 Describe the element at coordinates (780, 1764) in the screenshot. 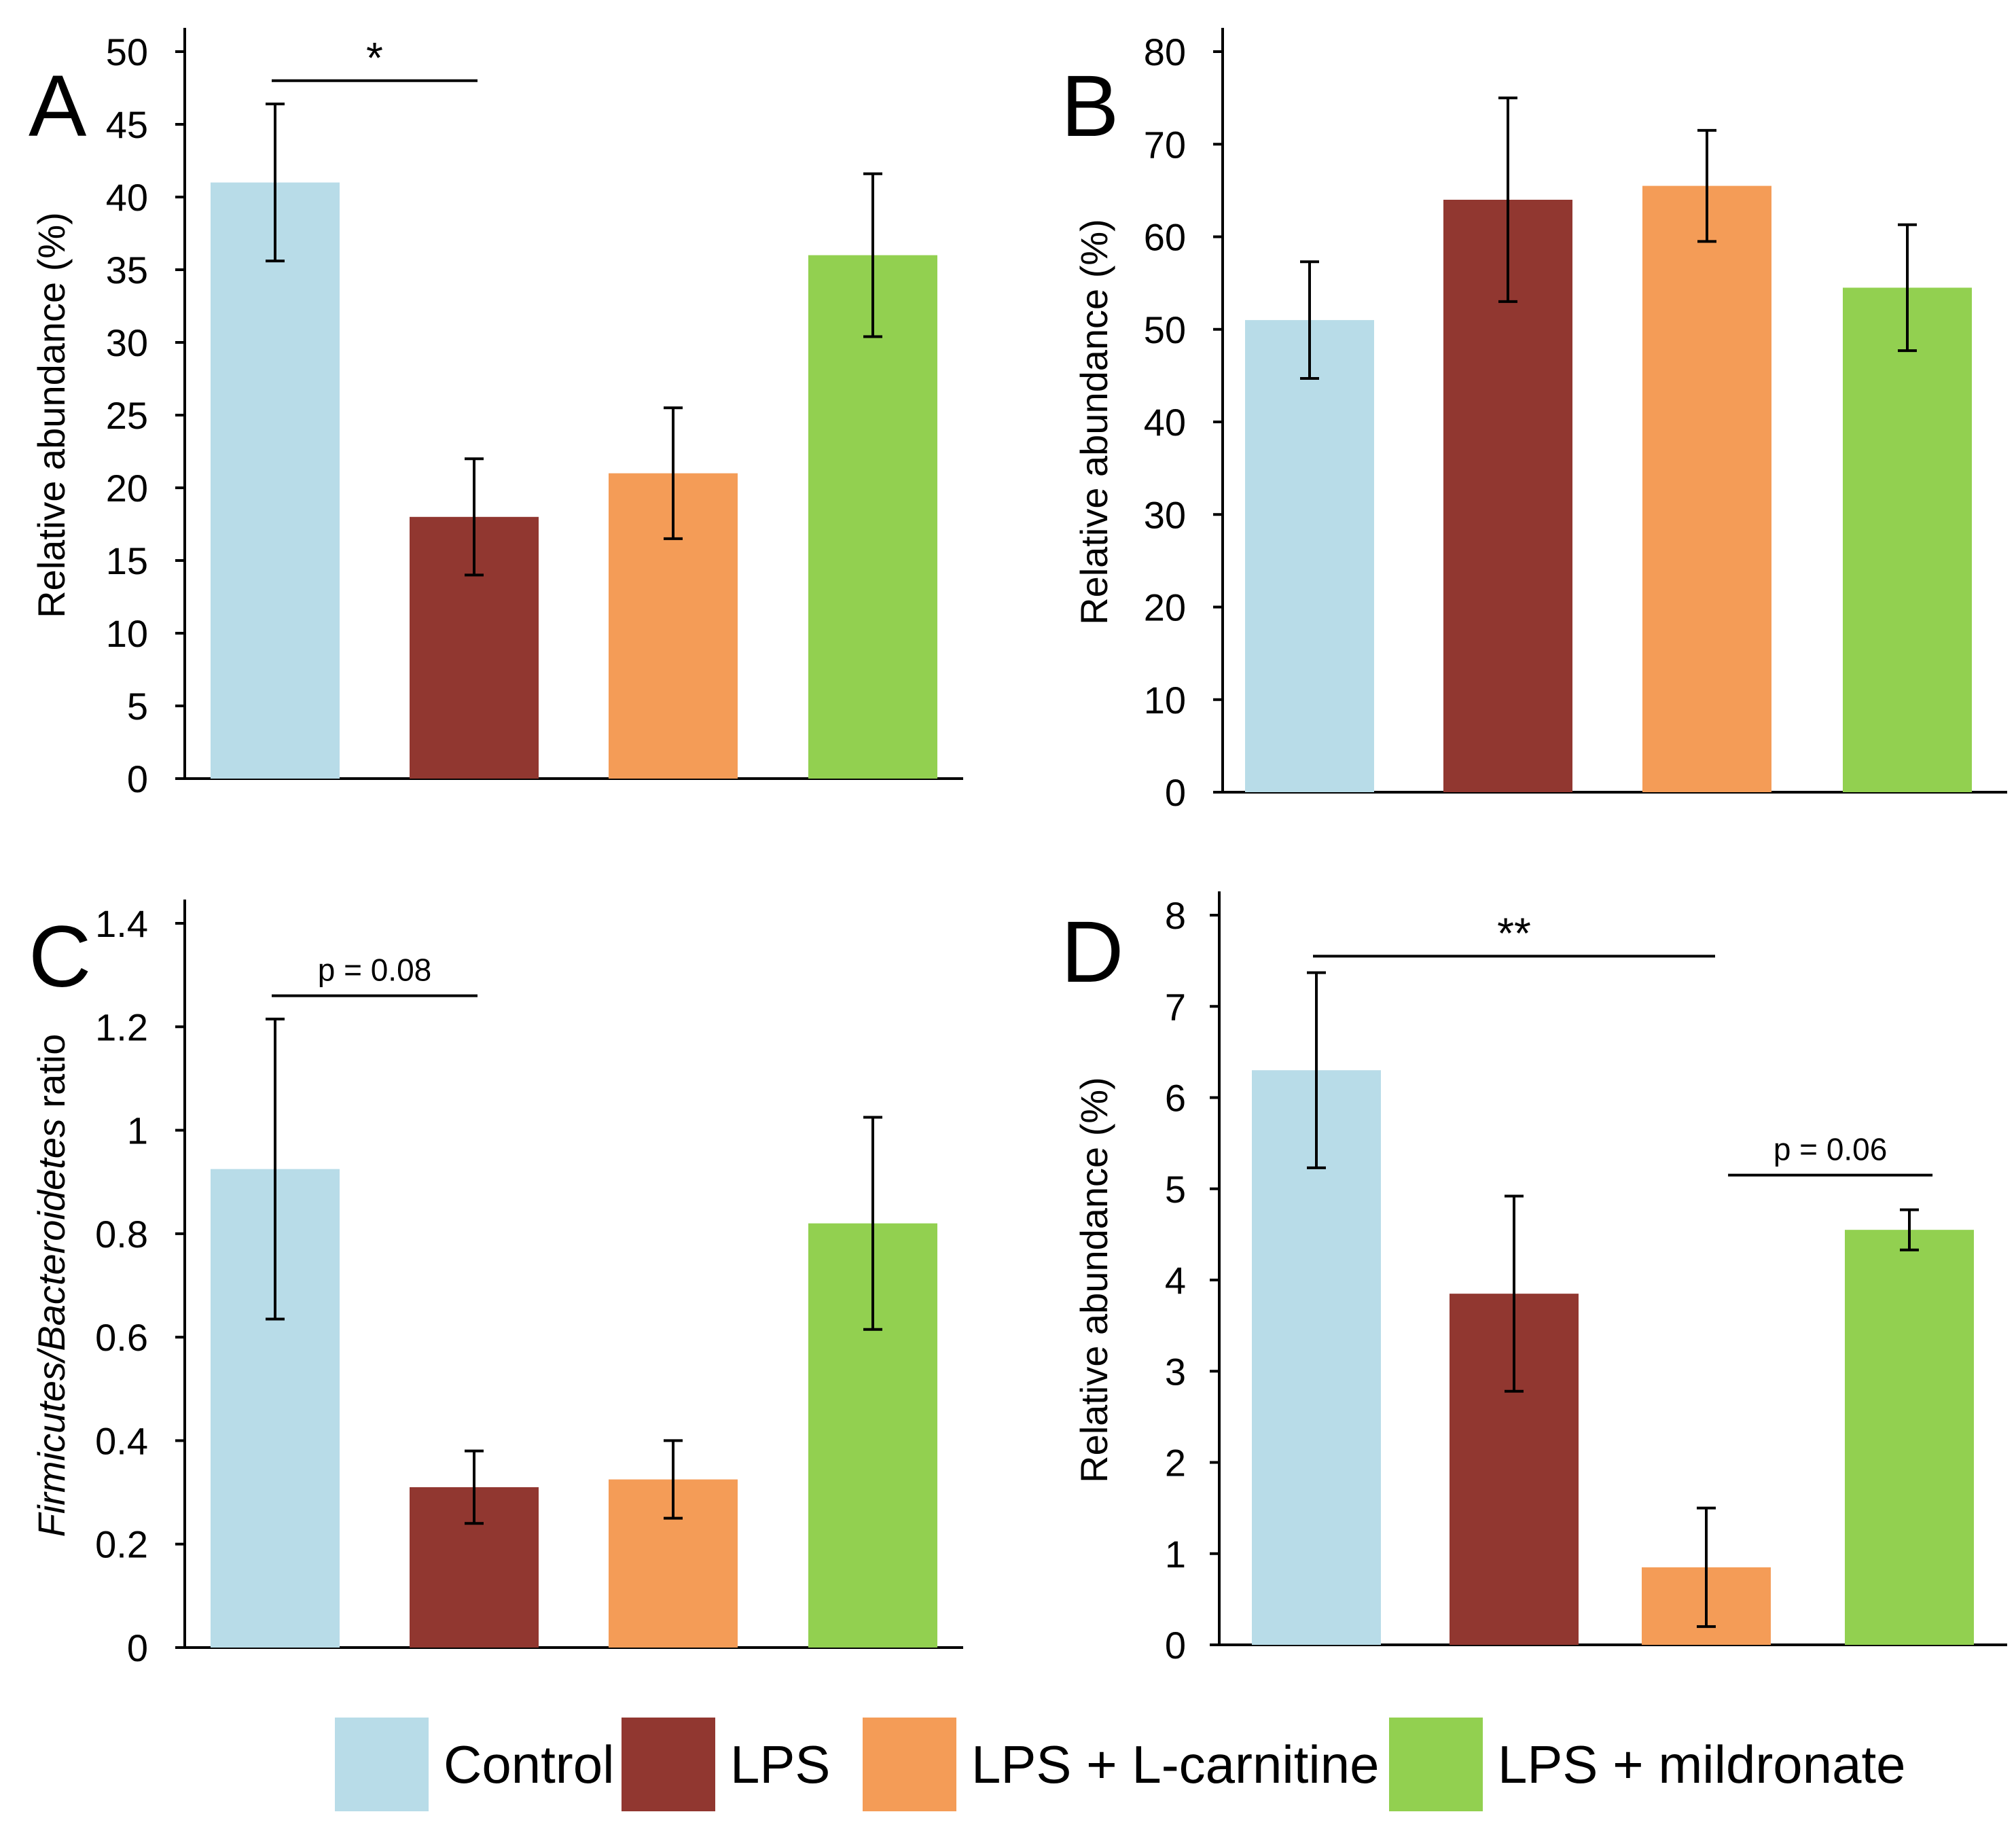

I see `legend-label-2: LPS` at that location.